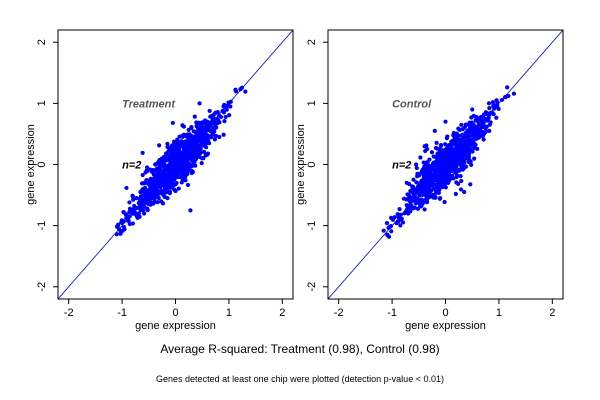 This screenshot has width=600, height=400. Describe the element at coordinates (42, 42) in the screenshot. I see `left-y-tick-label: 2` at that location.